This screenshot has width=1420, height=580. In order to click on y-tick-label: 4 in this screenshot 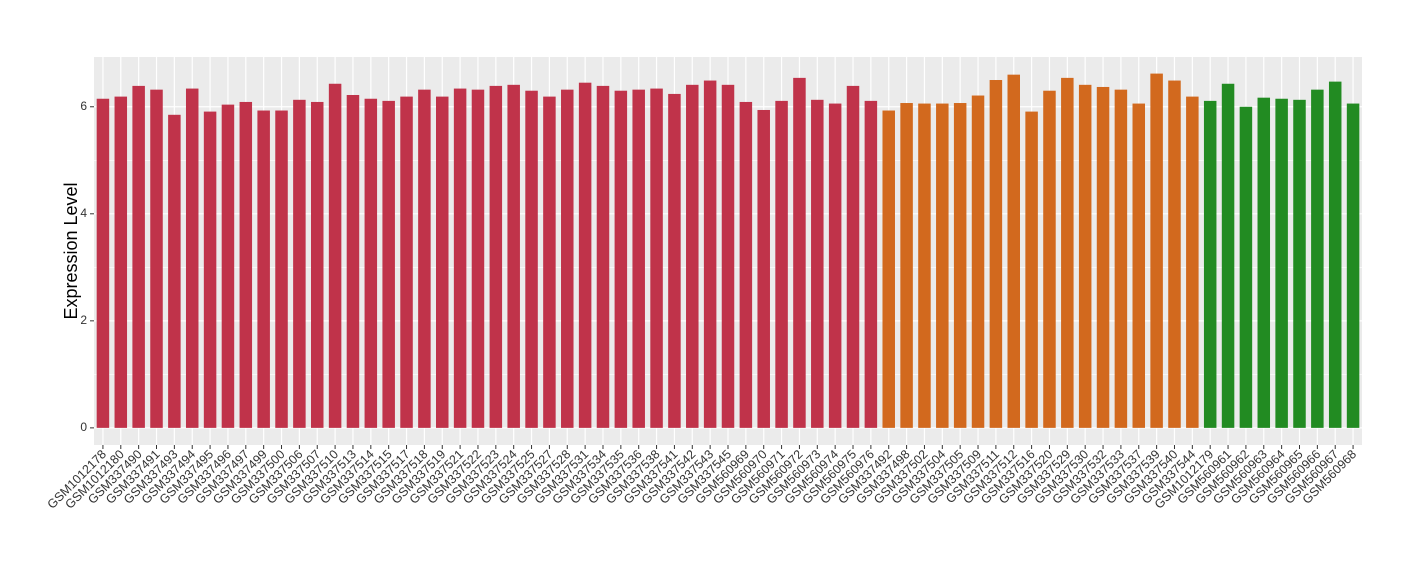, I will do `click(83, 213)`.